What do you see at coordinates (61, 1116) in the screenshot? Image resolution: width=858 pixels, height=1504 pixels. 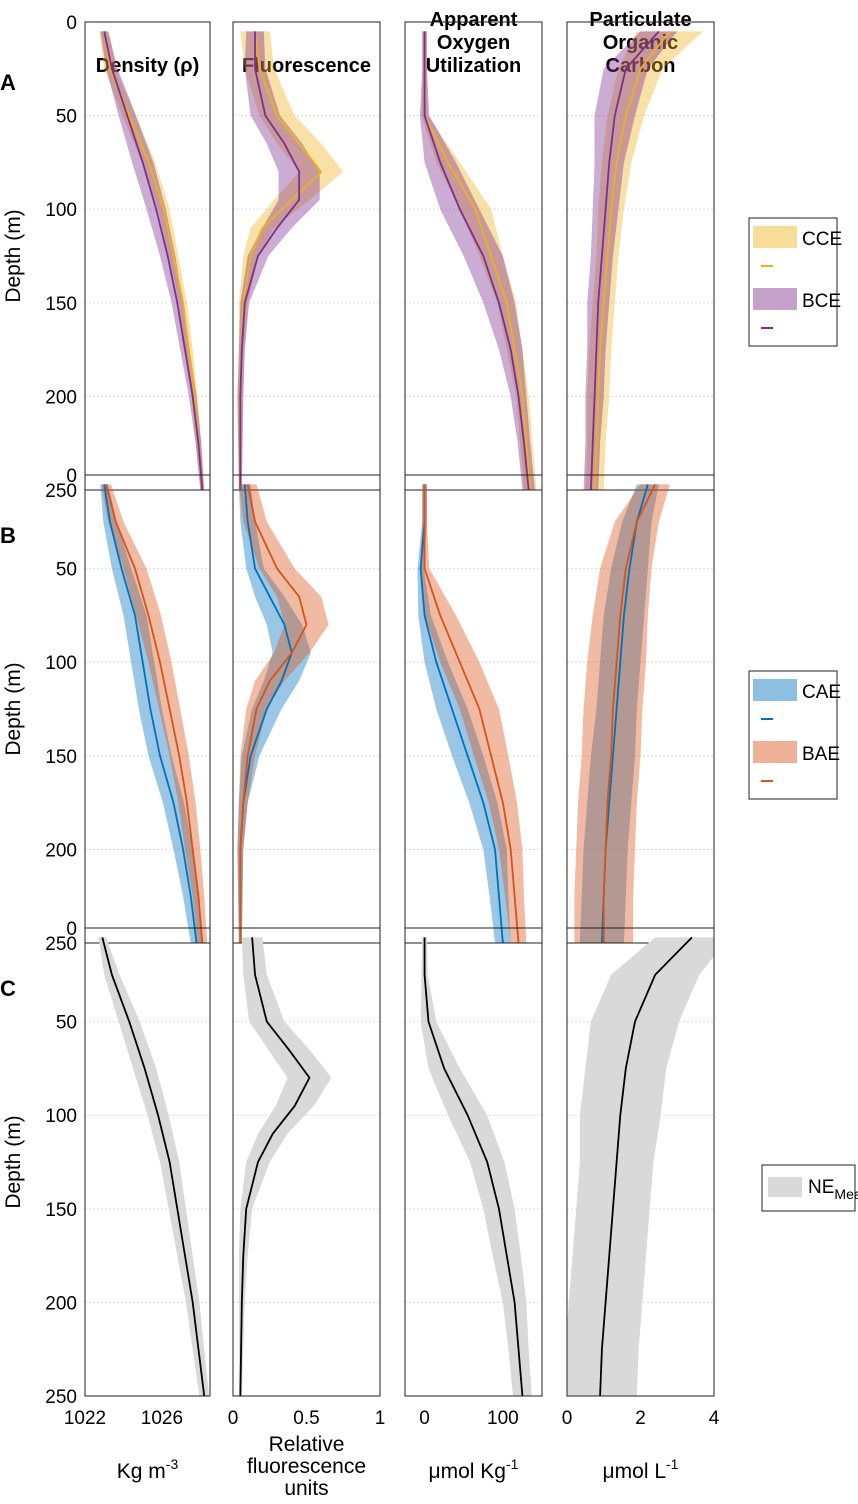 I see `y-tick-label-100-row-C: 100` at bounding box center [61, 1116].